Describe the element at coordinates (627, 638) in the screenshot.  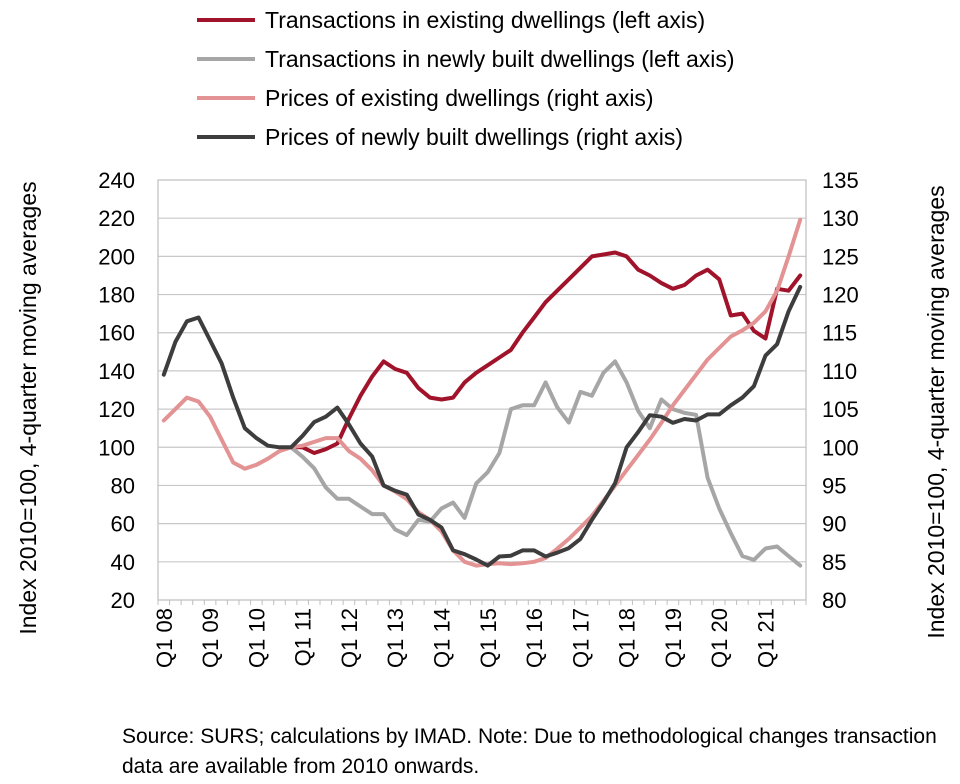
I see `x-tick-label: Q1 18` at that location.